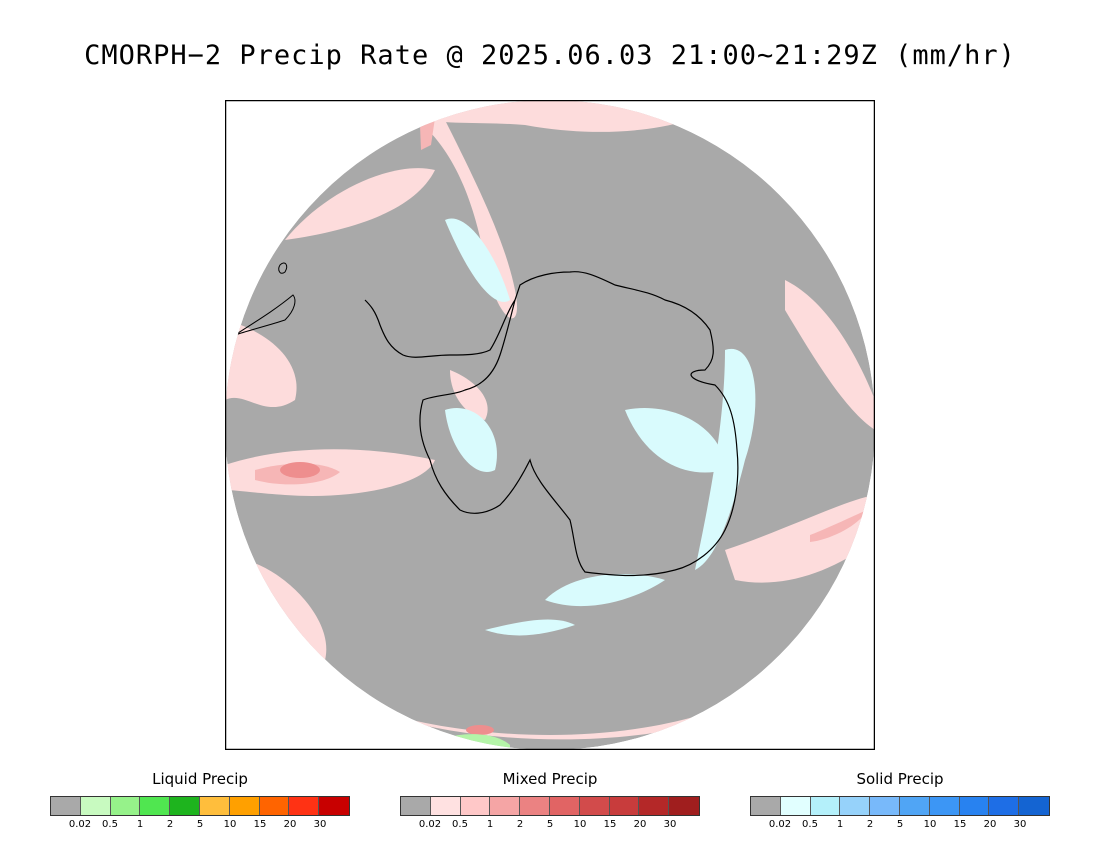 Image resolution: width=1100 pixels, height=850 pixels. I want to click on legend-mixed-precip: Mixed Precip 0.02 0.5 1 2 5 10 15 20 30, so click(550, 801).